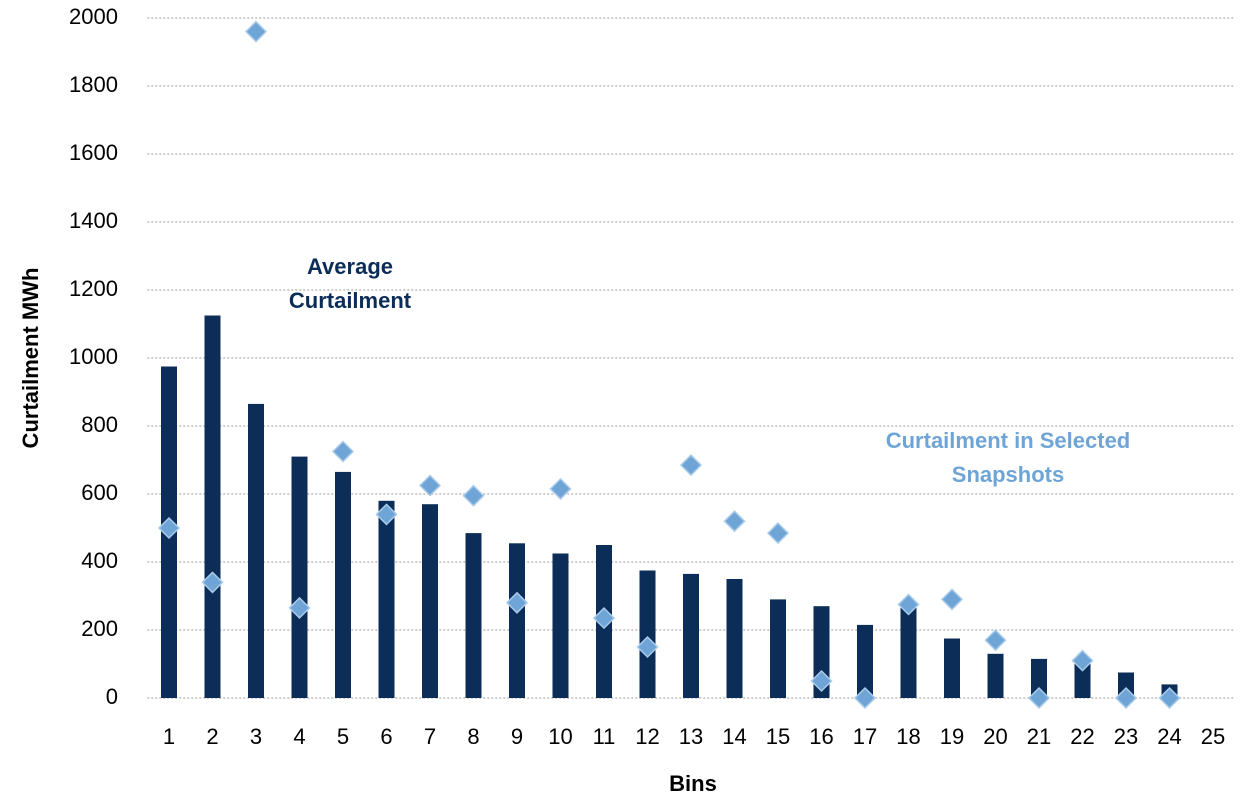  Describe the element at coordinates (1039, 736) in the screenshot. I see `x-tick-label: 21` at that location.